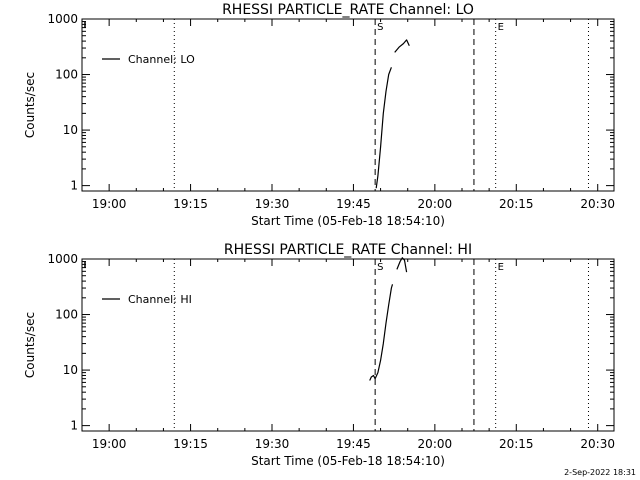  What do you see at coordinates (62, 259) in the screenshot?
I see `panel-2-y-tick-label: 1000` at bounding box center [62, 259].